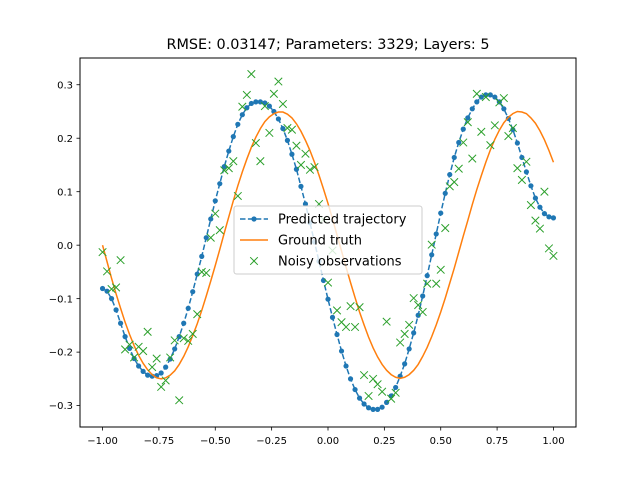 The width and height of the screenshot is (640, 484). I want to click on legend-item-1: Ground truth, so click(301, 241).